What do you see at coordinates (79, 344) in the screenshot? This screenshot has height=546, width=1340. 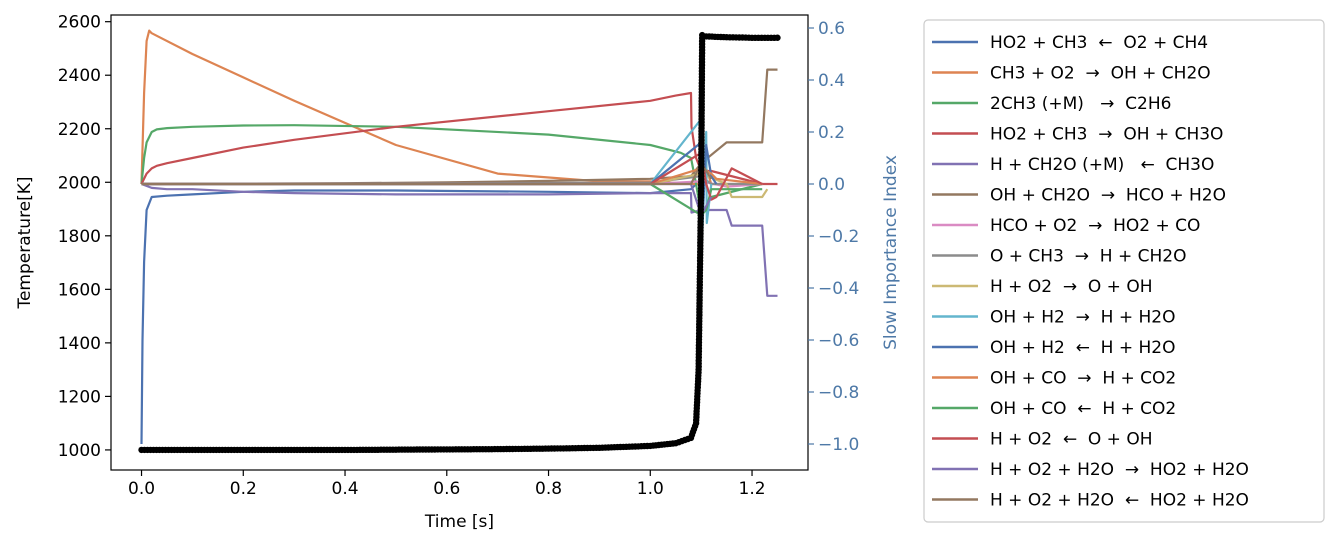 I see `y-left-tick-label: 1400` at bounding box center [79, 344].